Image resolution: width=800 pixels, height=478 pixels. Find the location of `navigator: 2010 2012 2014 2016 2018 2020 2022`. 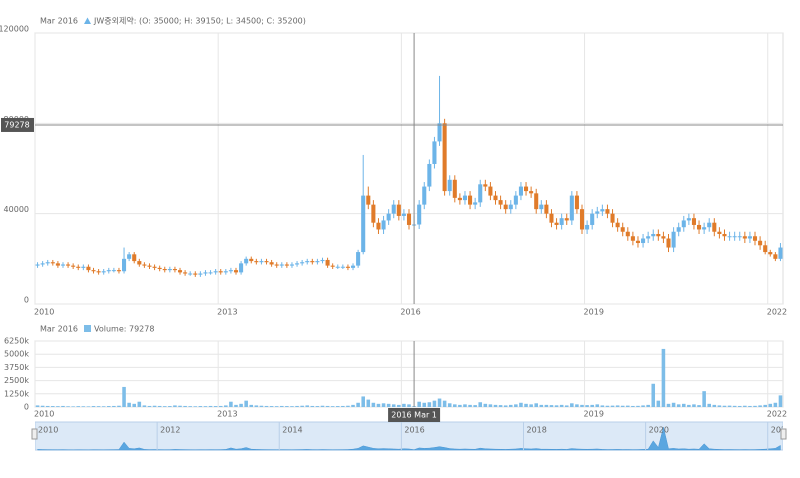

navigator: 2010 2012 2014 2016 2018 2020 2022 is located at coordinates (413, 436).